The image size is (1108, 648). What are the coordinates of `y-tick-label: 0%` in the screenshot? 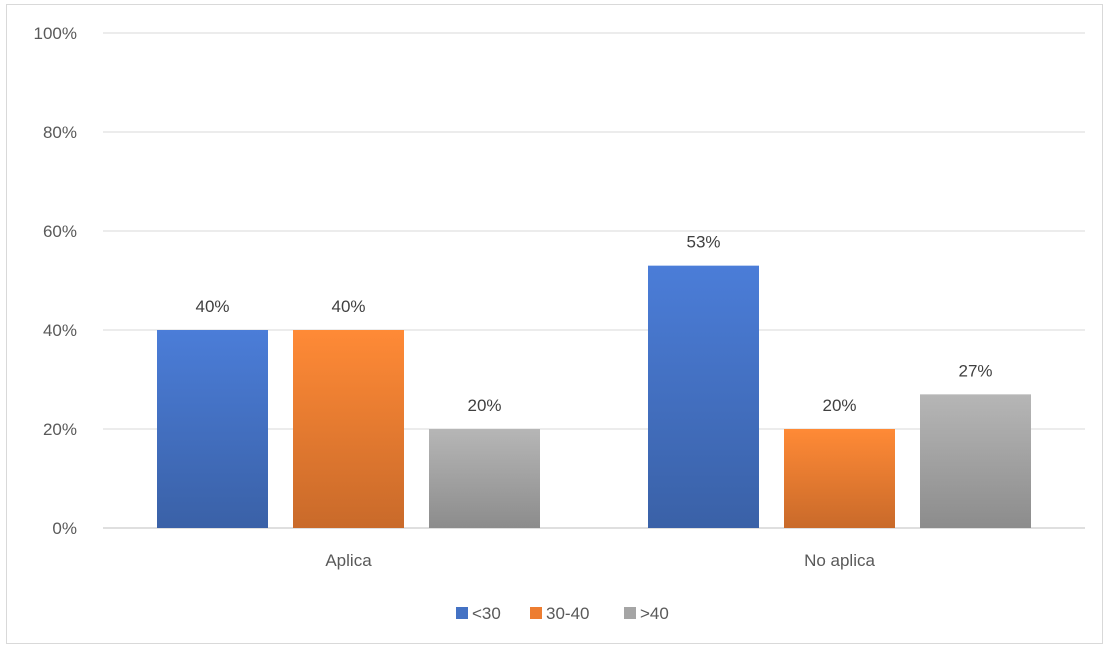 It's located at (64, 528).